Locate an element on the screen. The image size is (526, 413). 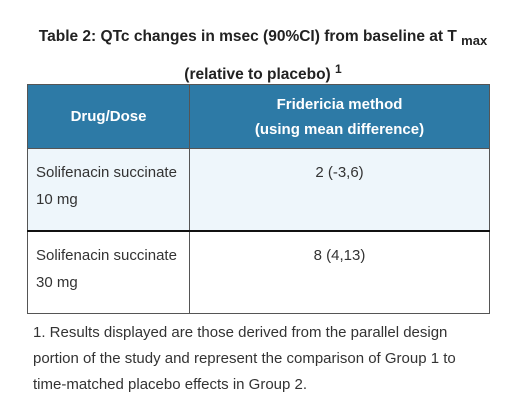
header-cell: Drug/Dose is located at coordinates (108, 116).